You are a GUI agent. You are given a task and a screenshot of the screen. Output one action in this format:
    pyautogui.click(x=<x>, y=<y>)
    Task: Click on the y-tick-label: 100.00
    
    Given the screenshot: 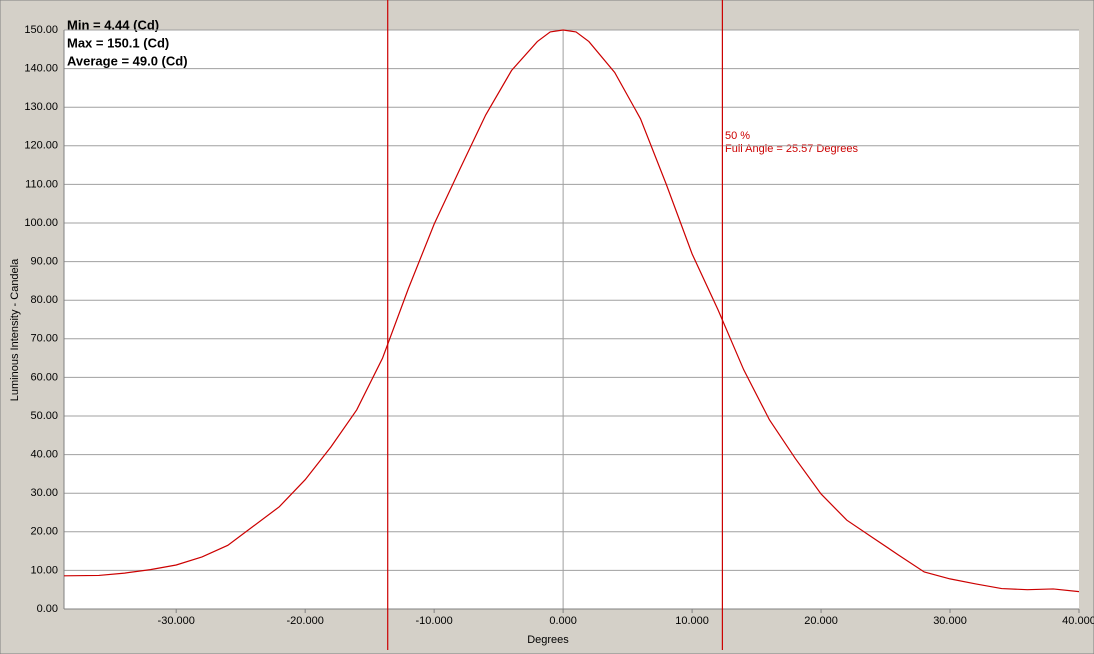 What is the action you would take?
    pyautogui.click(x=41, y=223)
    